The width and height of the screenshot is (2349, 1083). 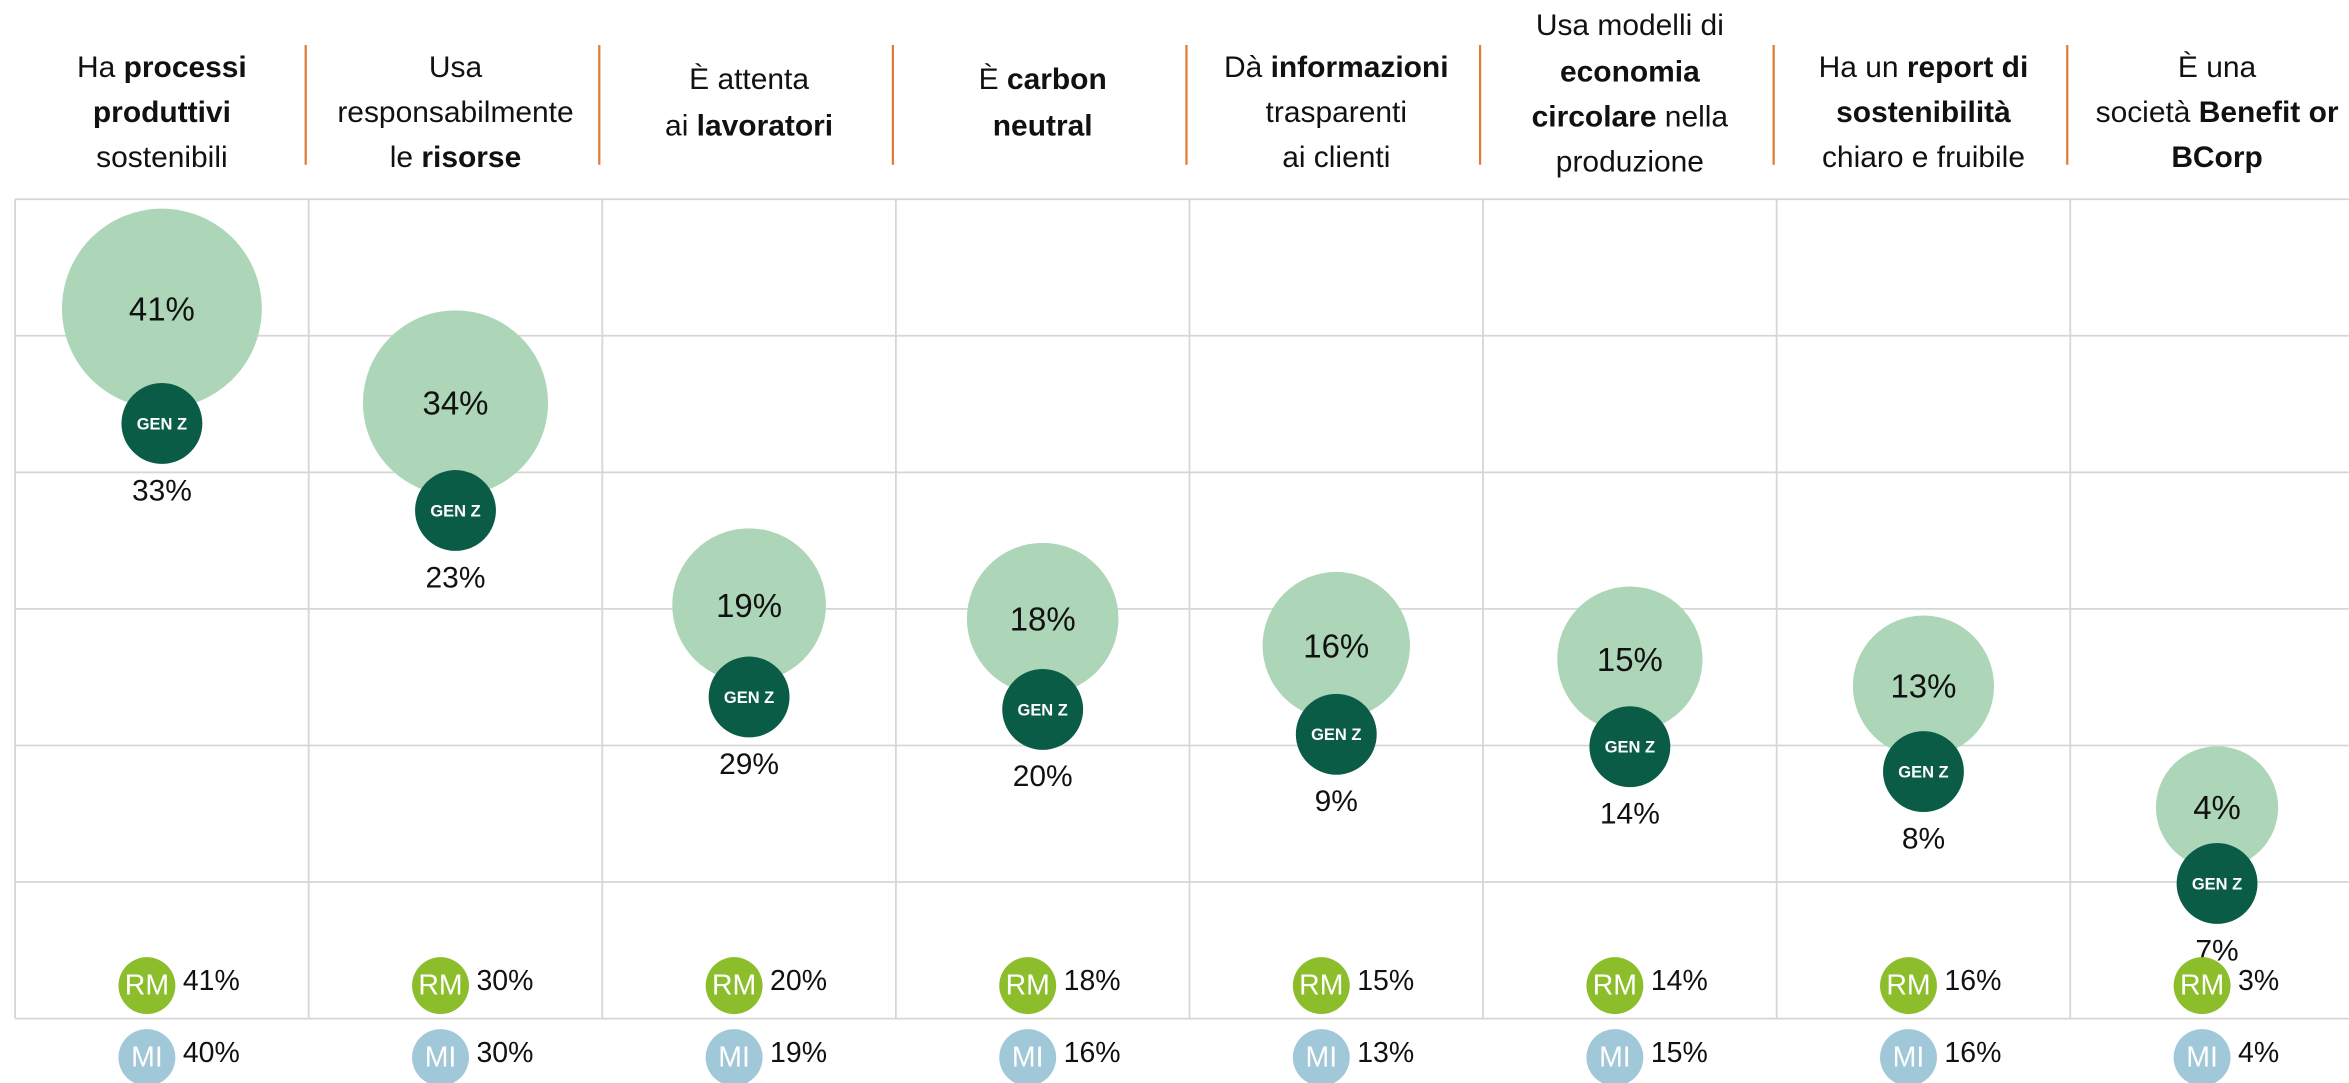 I want to click on bubble-label: 18%, so click(x=1043, y=618).